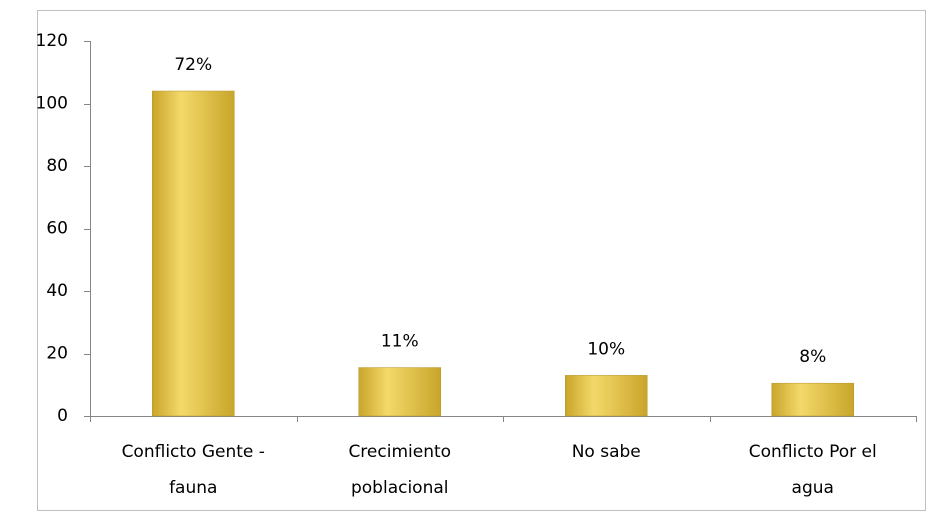 This screenshot has width=928, height=512. I want to click on x-tick-label: Crecimiento poblacional, so click(399, 470).